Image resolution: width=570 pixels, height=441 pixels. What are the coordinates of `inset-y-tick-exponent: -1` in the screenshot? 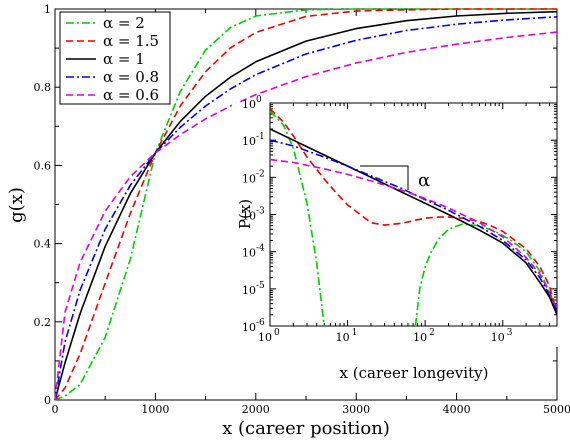 It's located at (260, 137).